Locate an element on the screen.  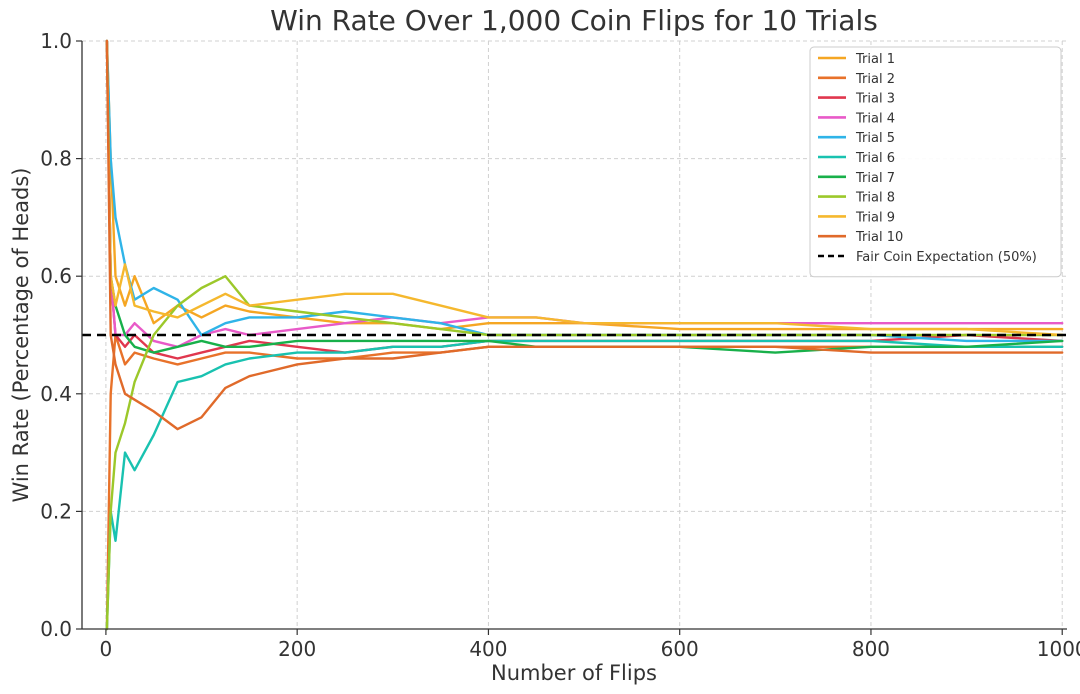
legend-box is located at coordinates (935, 162).